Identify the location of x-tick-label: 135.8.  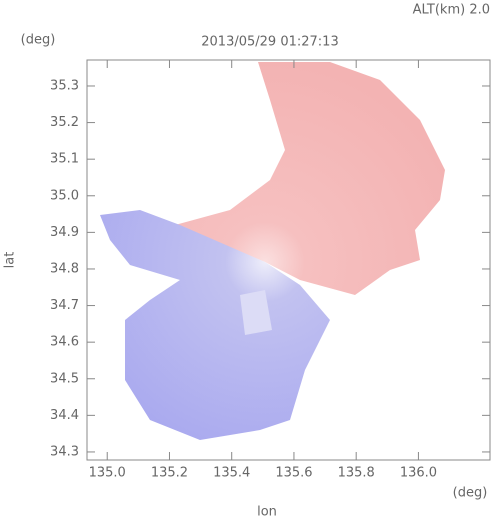
(356, 473).